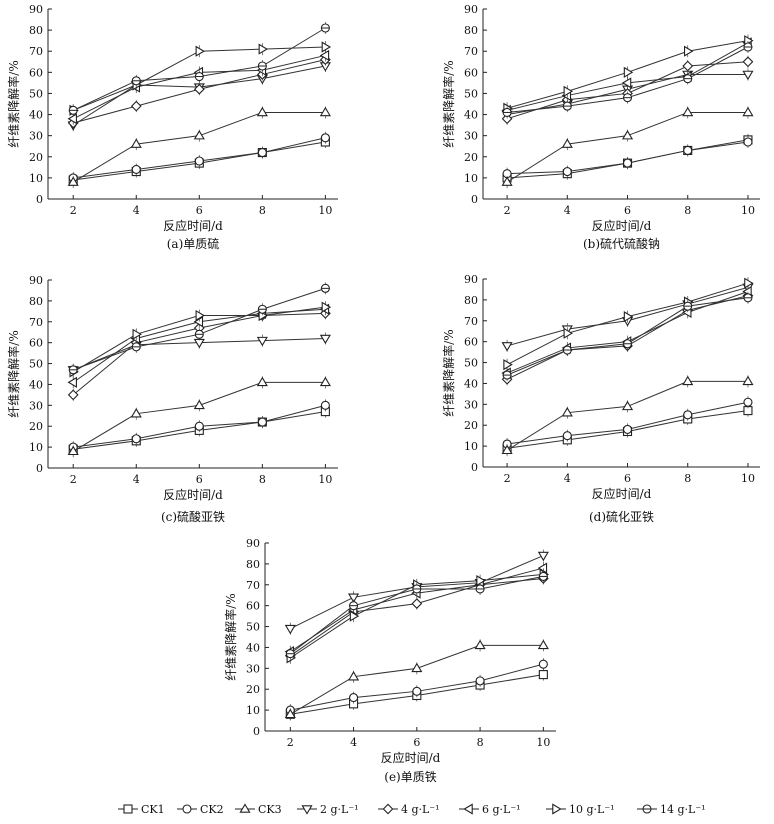 The width and height of the screenshot is (774, 824). Describe the element at coordinates (36, 178) in the screenshot. I see `y-tick-label: 10` at that location.